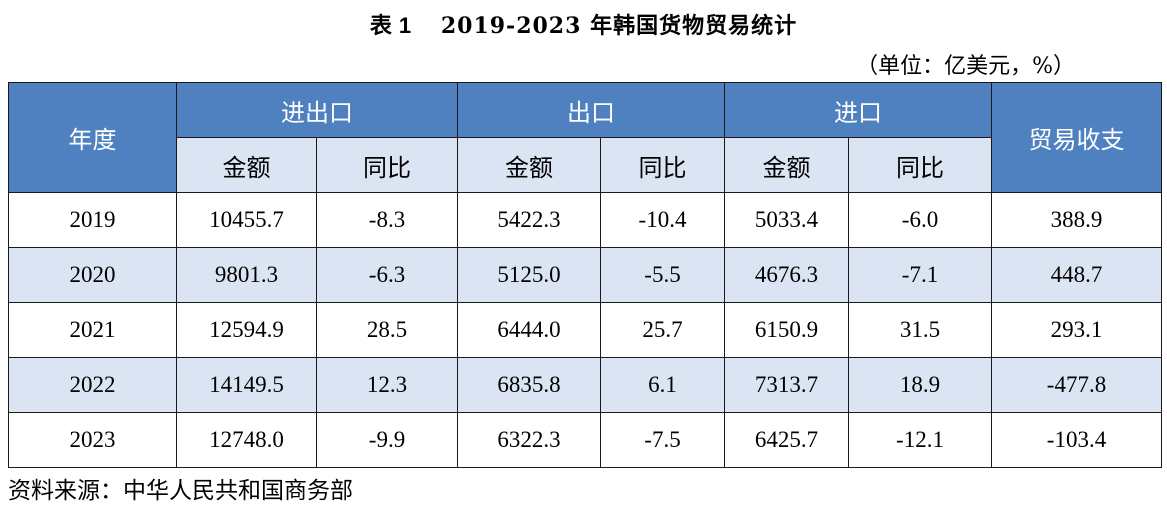 This screenshot has height=505, width=1167. I want to click on cell-import-amount: 6150.9, so click(786, 330).